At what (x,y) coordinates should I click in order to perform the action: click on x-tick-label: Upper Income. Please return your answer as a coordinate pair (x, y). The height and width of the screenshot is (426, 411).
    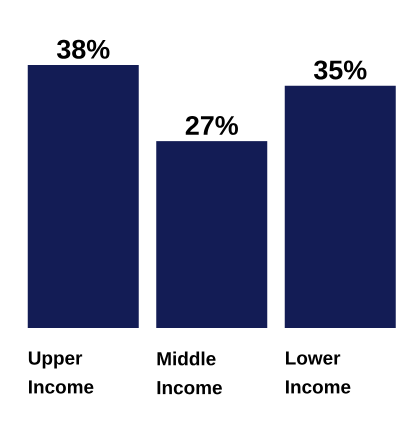
    Looking at the image, I should click on (61, 373).